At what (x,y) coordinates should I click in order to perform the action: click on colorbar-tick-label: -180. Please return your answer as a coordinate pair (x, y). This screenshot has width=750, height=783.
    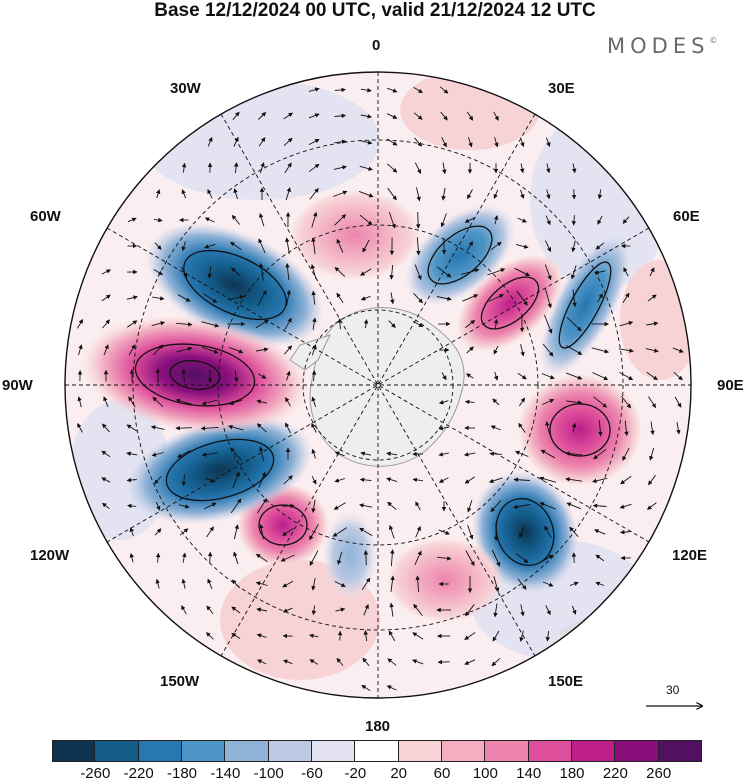
    Looking at the image, I should click on (182, 773).